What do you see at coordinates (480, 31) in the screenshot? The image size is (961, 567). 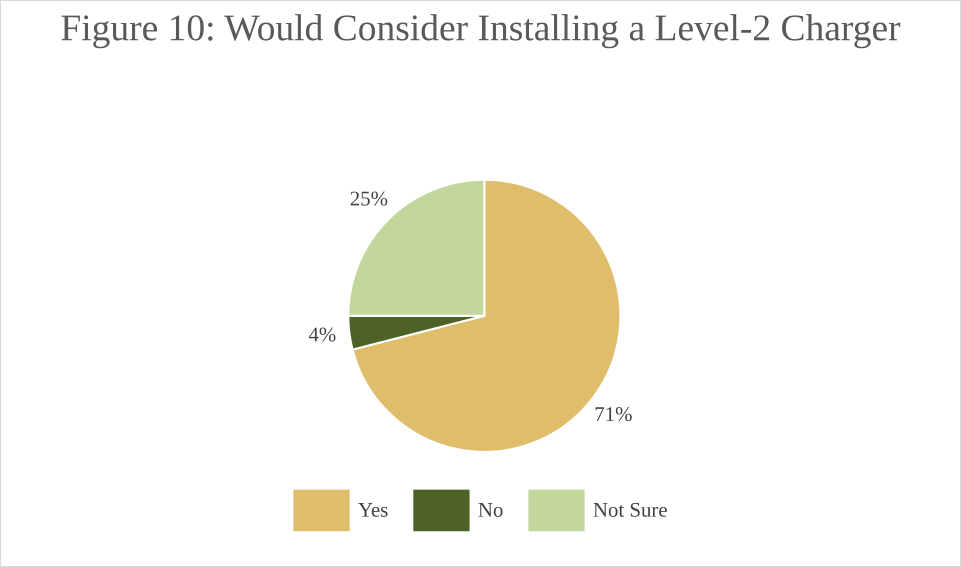 I see `chart-title: Figure 10: Would Consider Installing a Level-2 Charger` at bounding box center [480, 31].